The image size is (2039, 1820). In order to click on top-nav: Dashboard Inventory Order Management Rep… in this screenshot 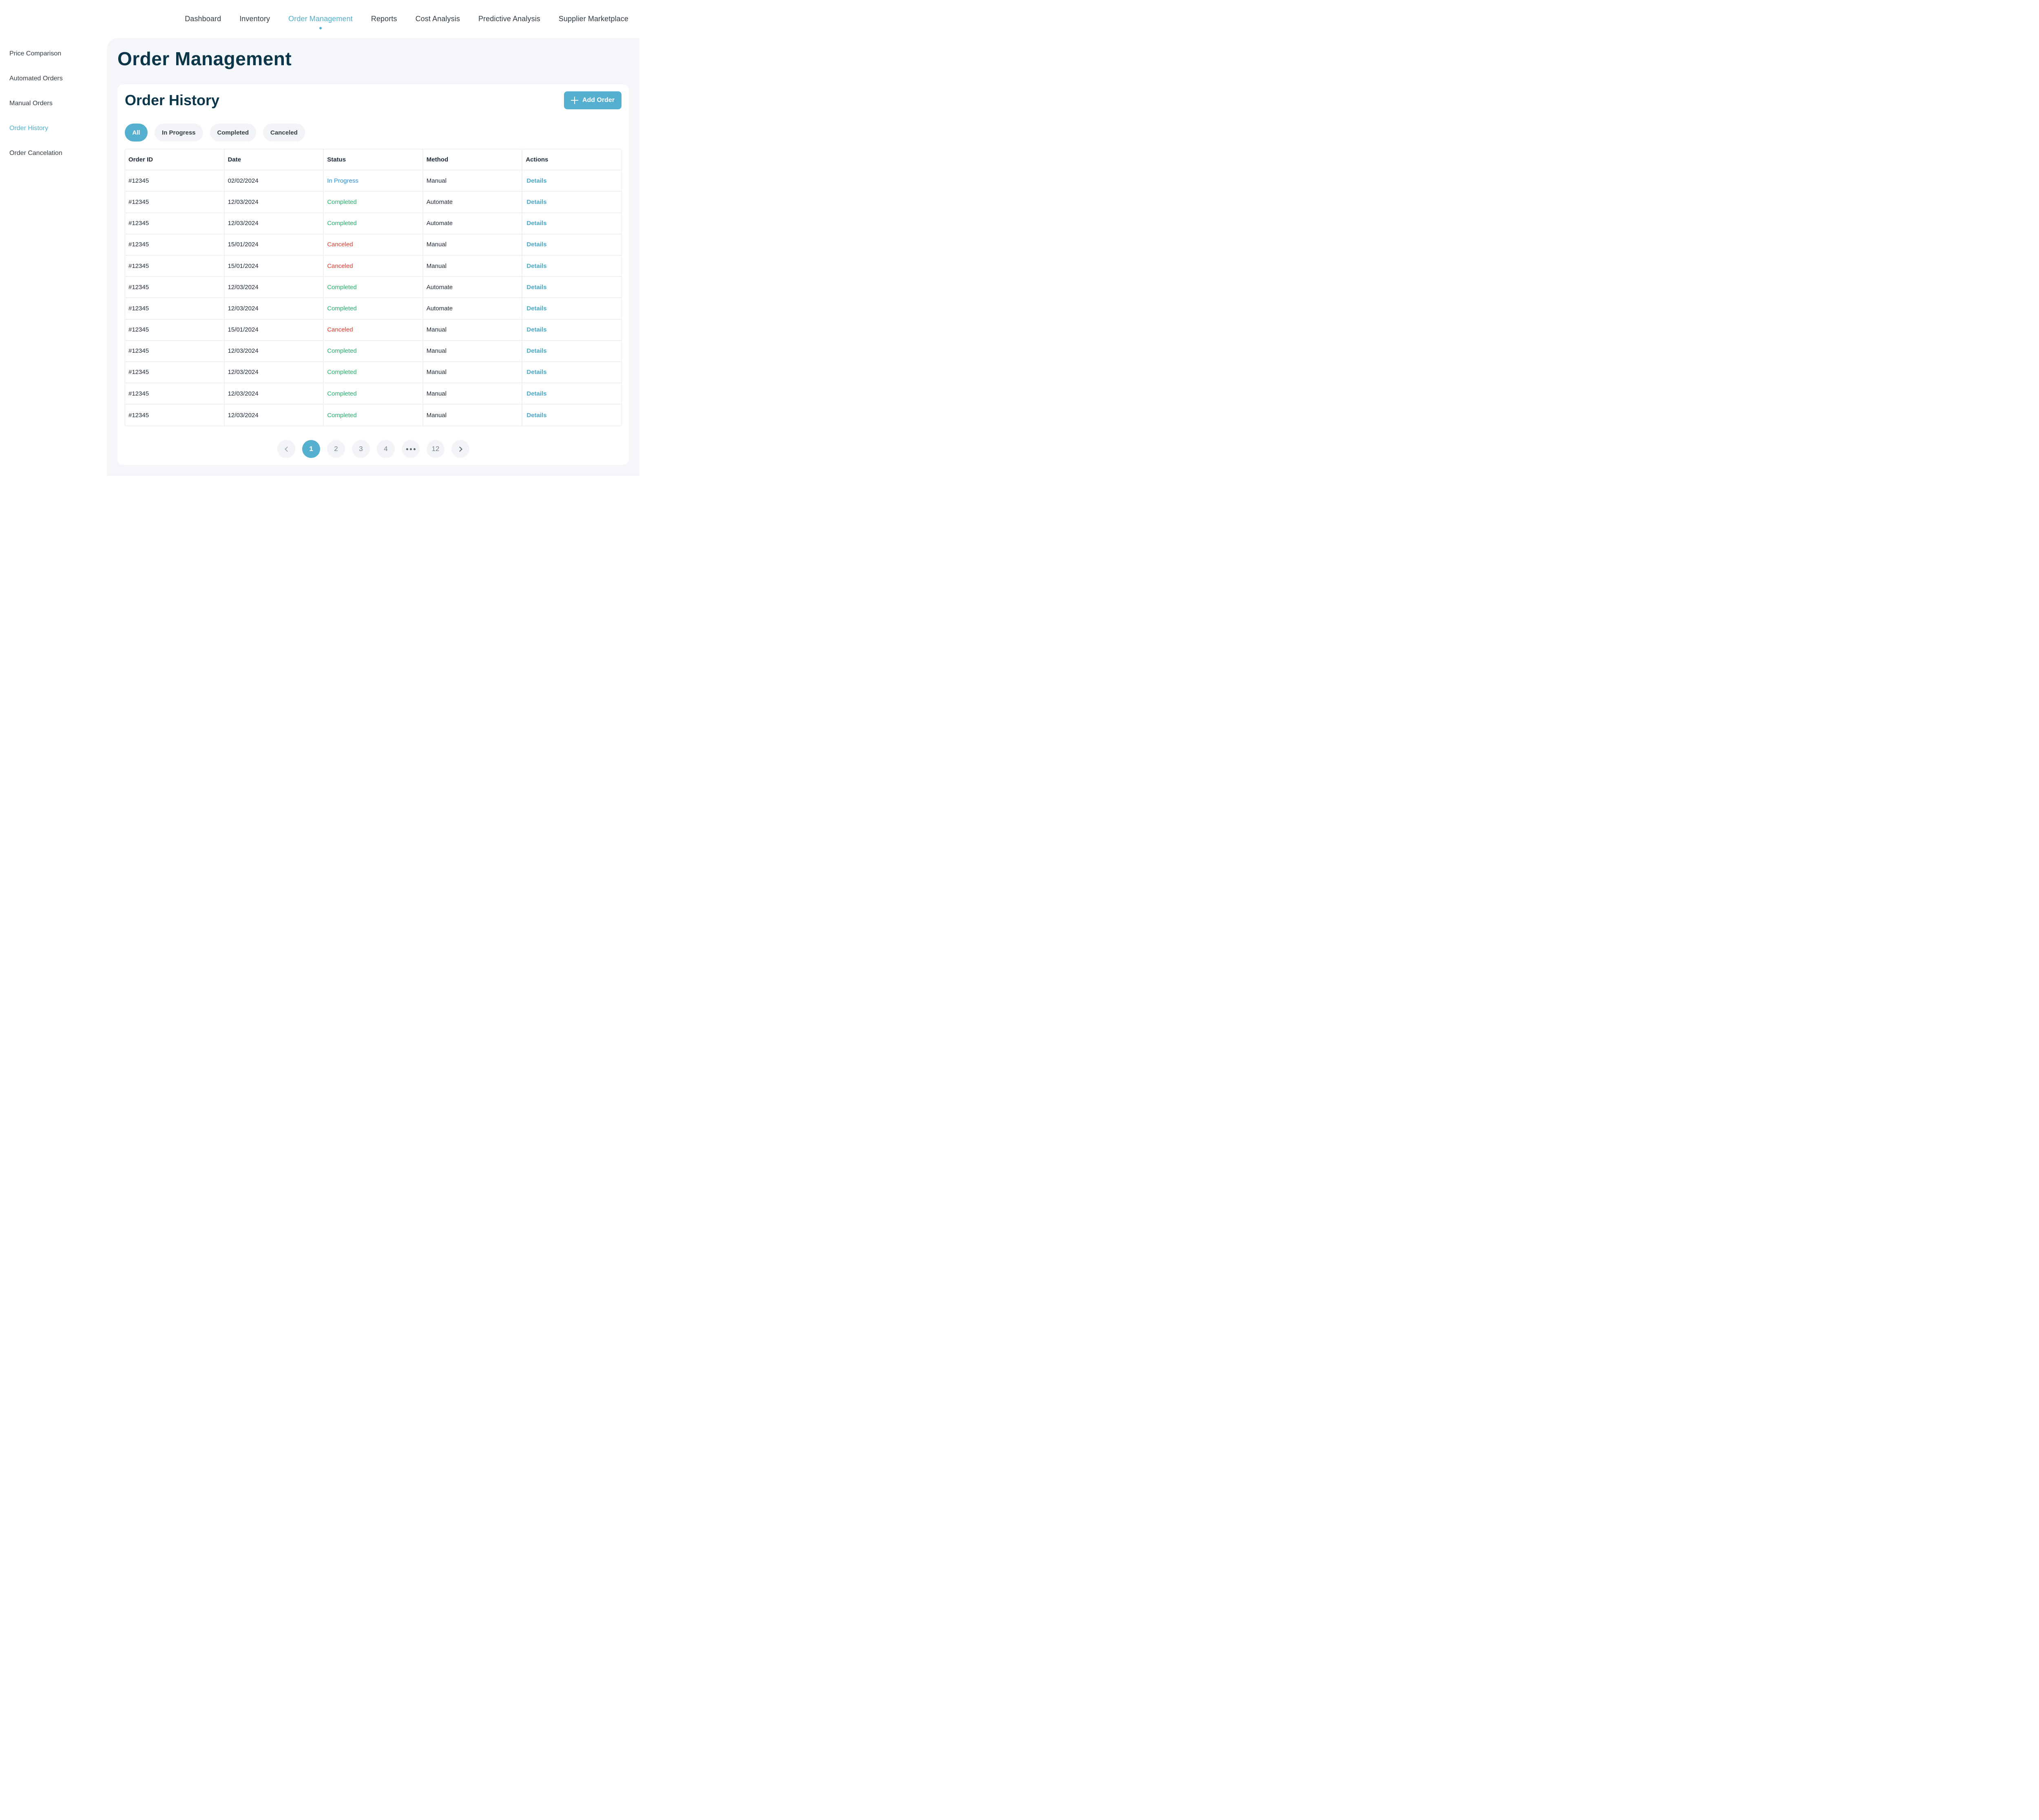, I will do `click(402, 19)`.